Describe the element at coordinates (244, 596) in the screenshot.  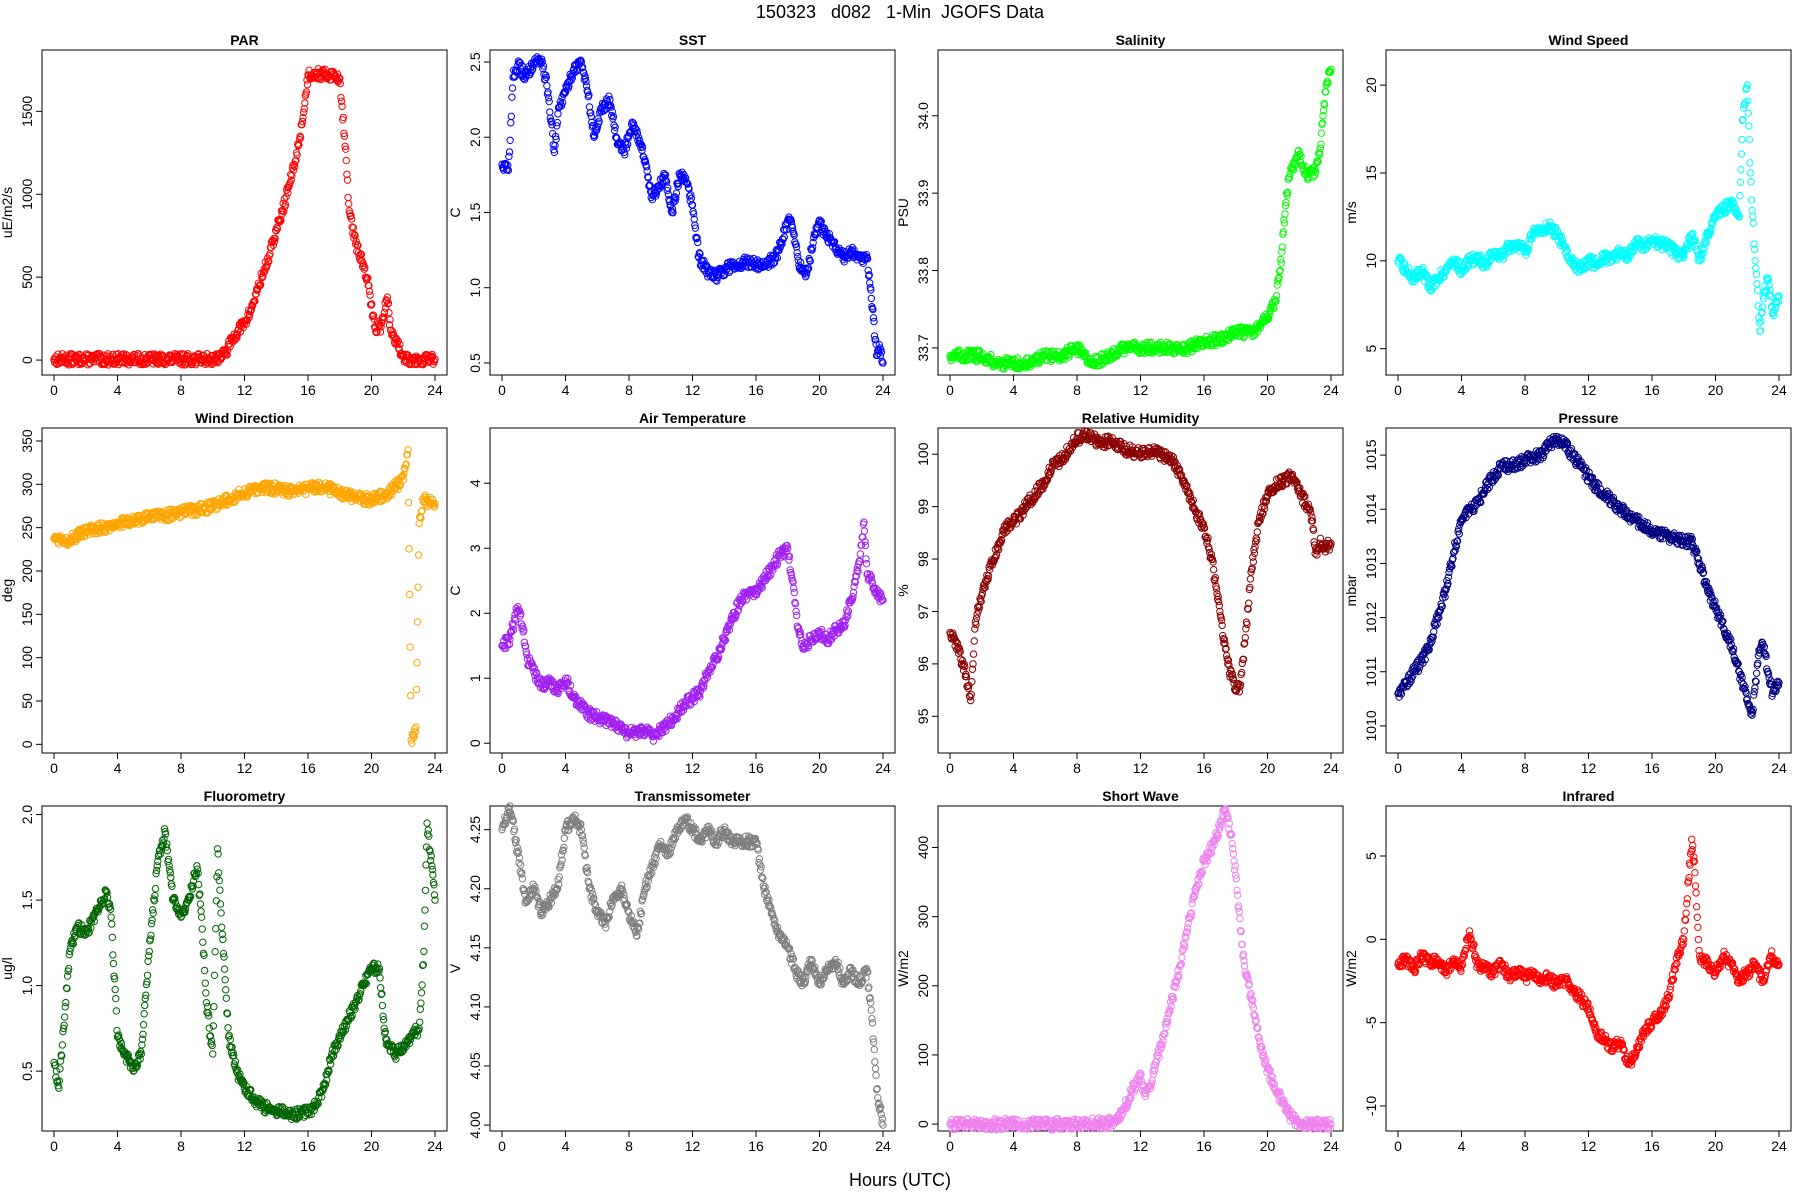
I see `wind-direction-points` at that location.